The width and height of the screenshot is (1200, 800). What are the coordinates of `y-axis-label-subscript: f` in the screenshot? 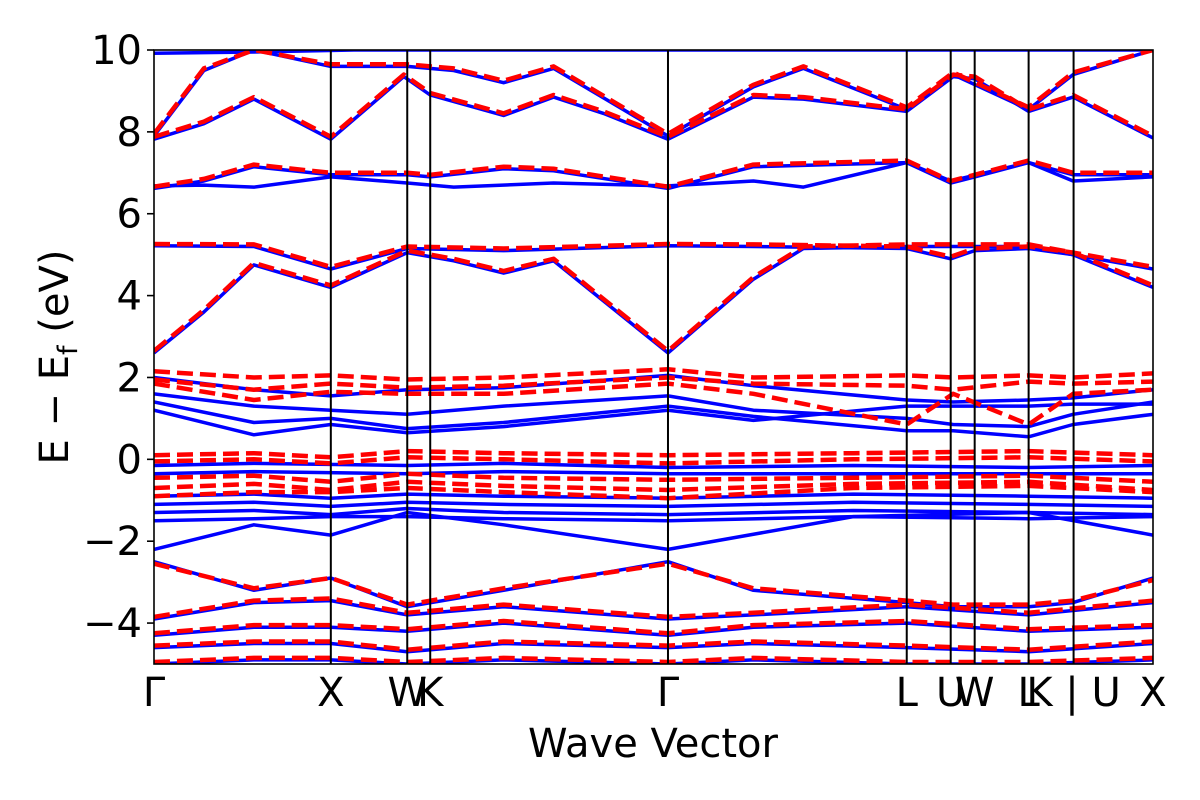 It's located at (68, 349).